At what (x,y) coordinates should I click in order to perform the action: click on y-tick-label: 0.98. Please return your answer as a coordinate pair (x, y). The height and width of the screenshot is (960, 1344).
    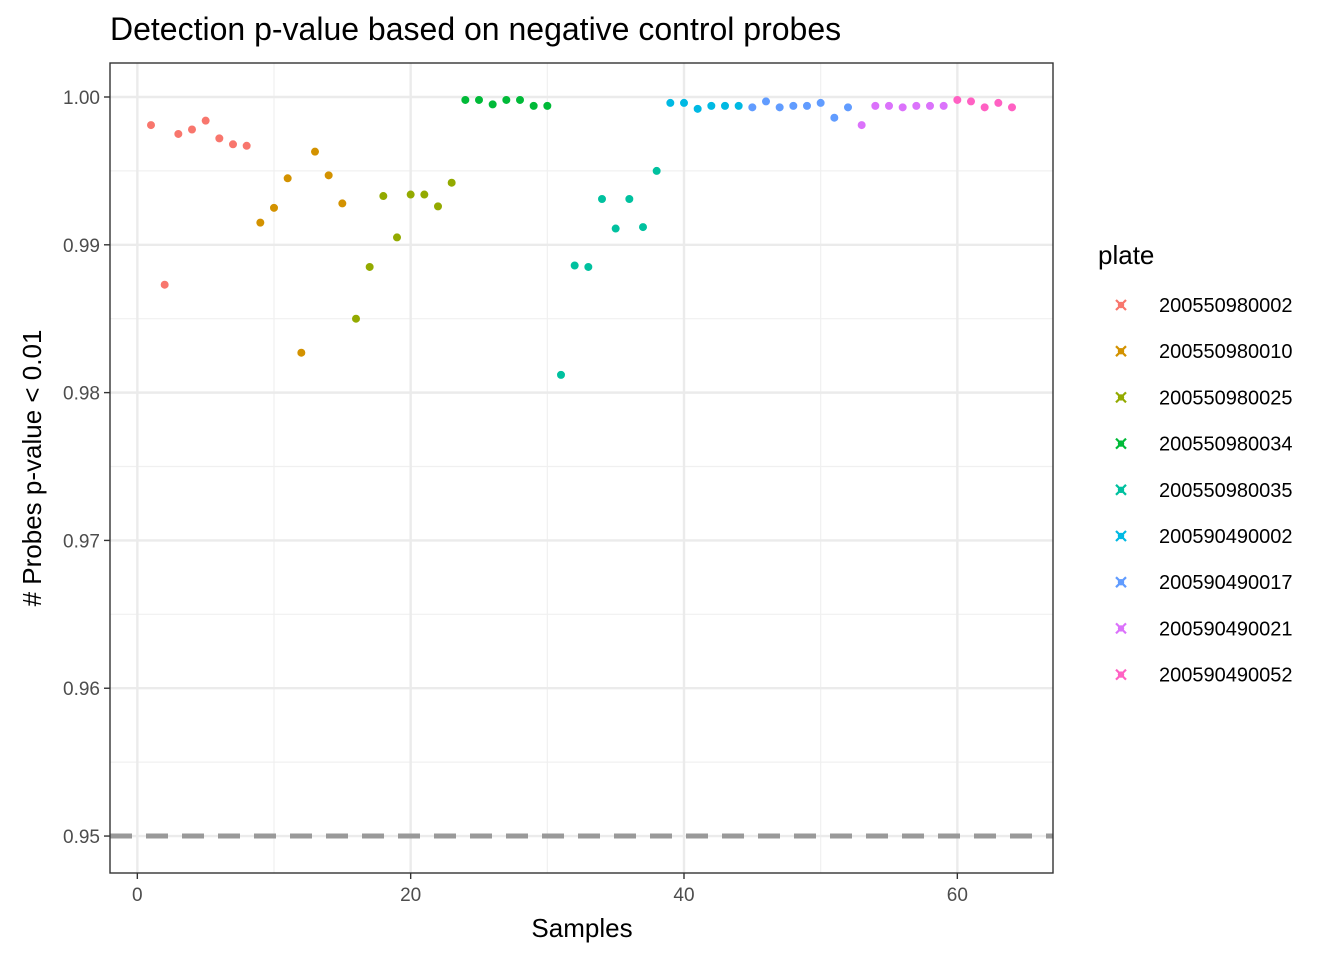
    Looking at the image, I should click on (81, 394).